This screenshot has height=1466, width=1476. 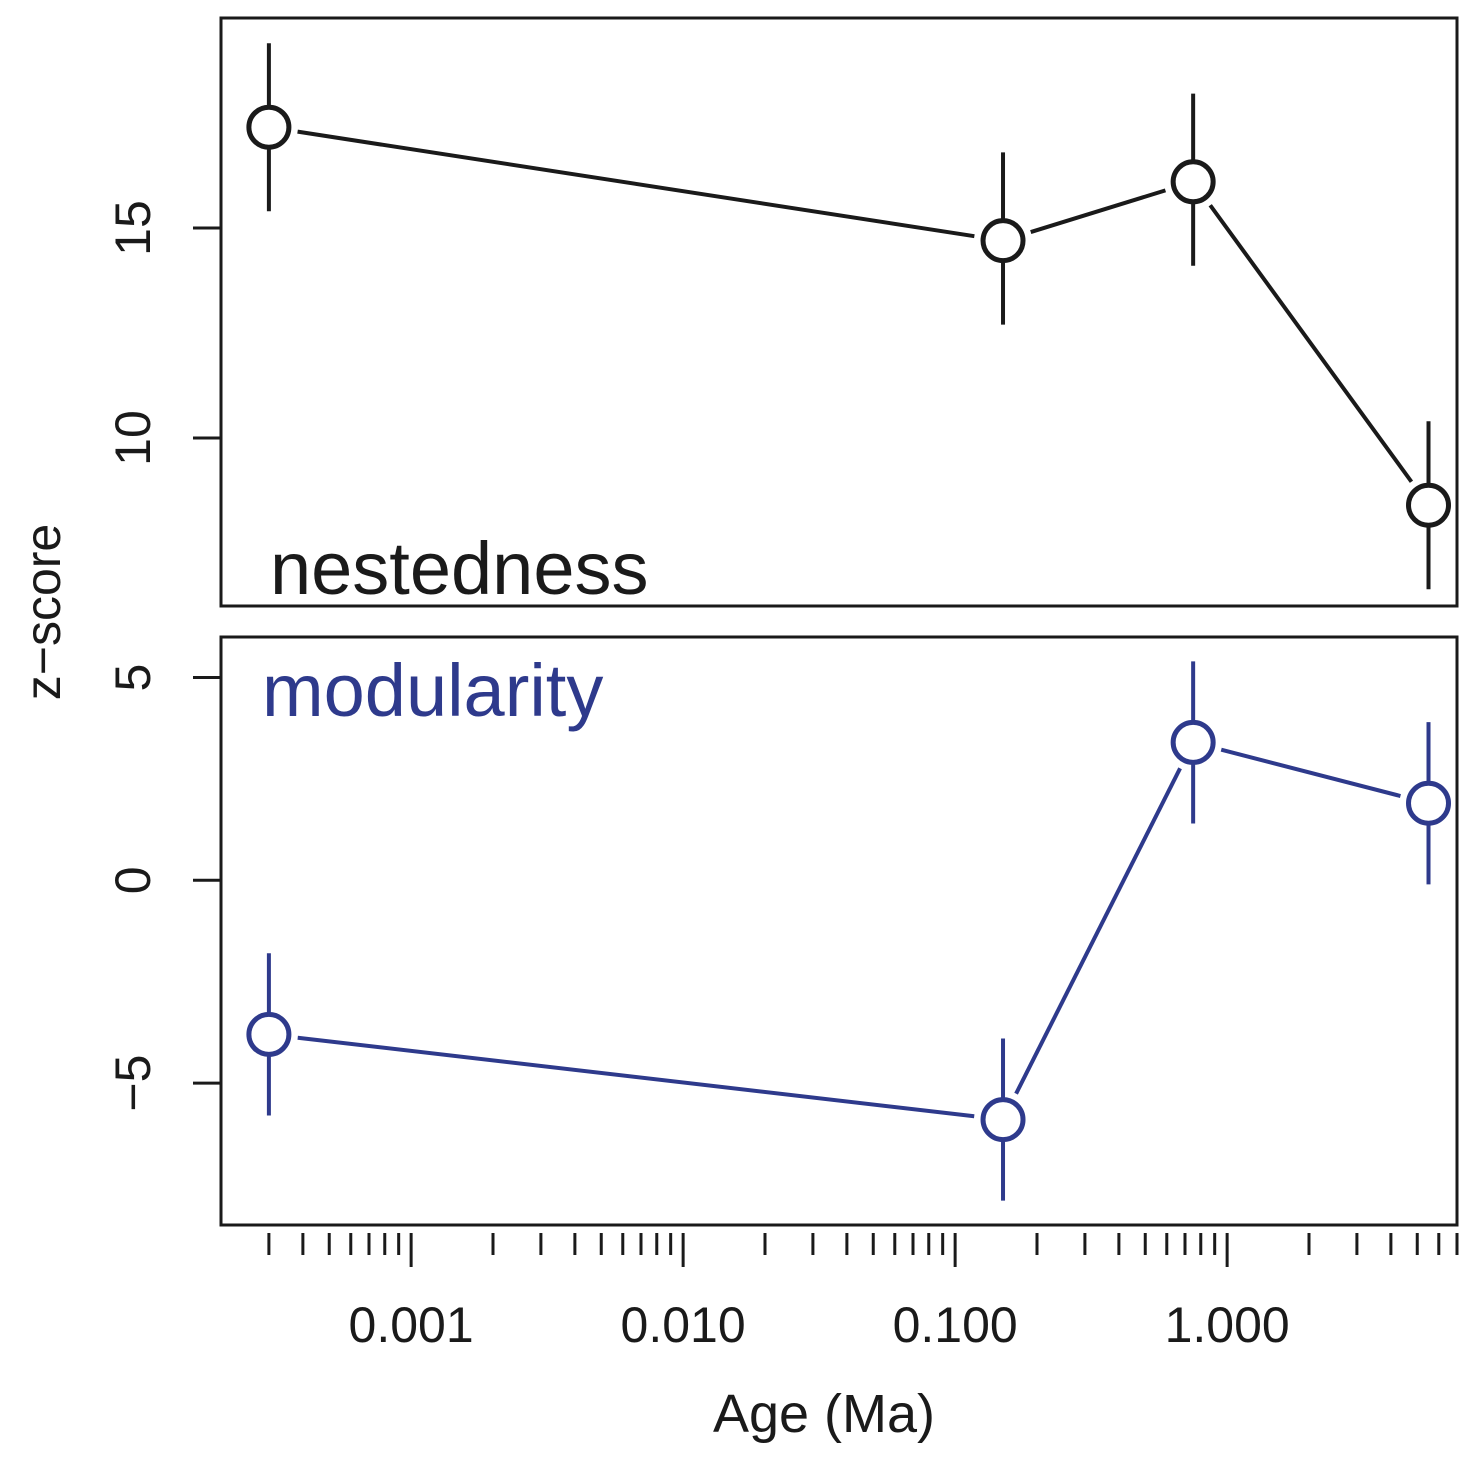 What do you see at coordinates (133, 438) in the screenshot?
I see `y-tick-label: 10` at bounding box center [133, 438].